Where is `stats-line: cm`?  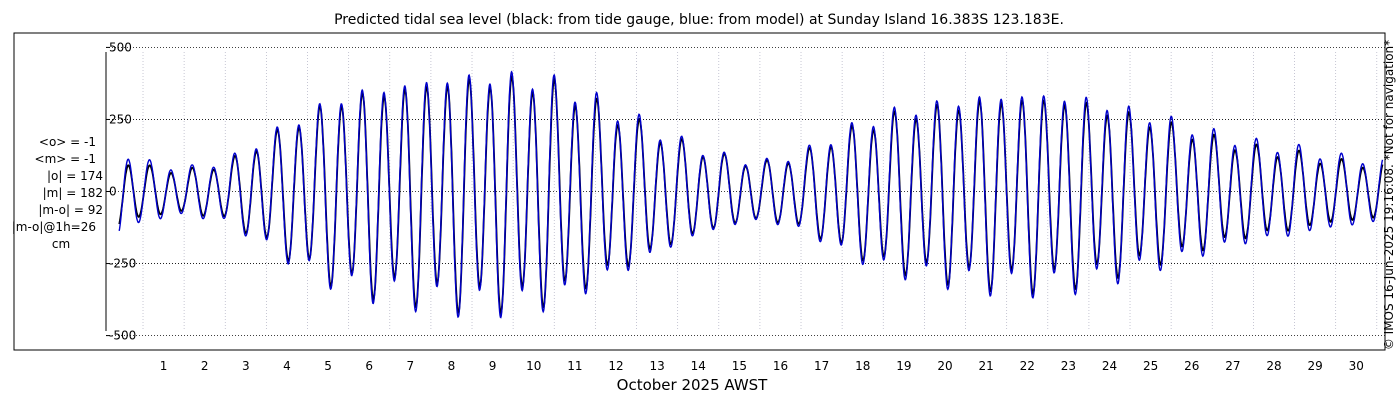 stats-line: cm is located at coordinates (61, 244).